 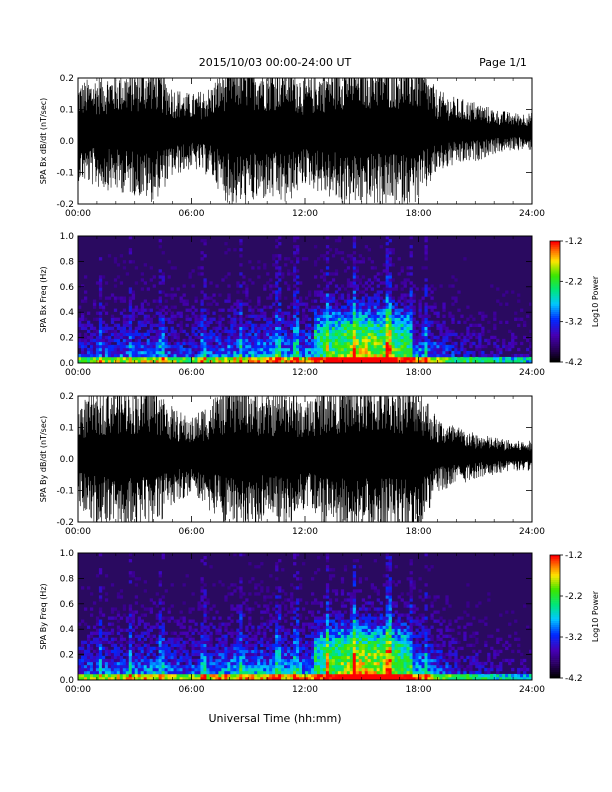 What do you see at coordinates (43, 141) in the screenshot?
I see `y-axis-label: SPA Bx dB/dt (nT/sec)` at bounding box center [43, 141].